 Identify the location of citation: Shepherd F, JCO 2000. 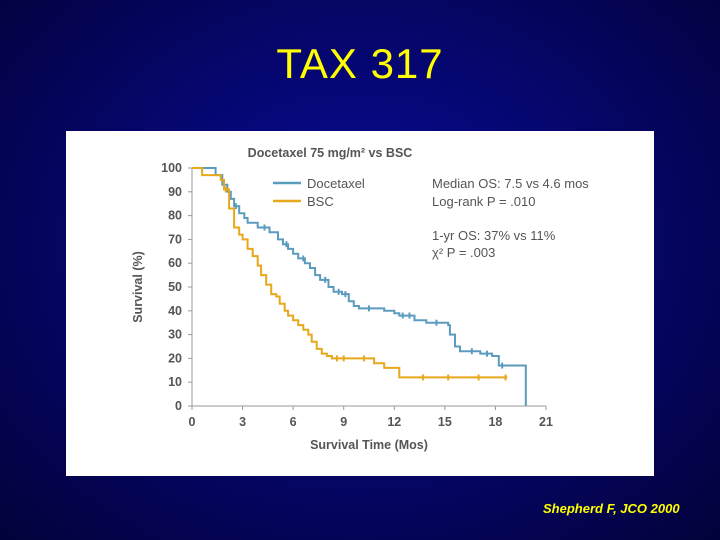
(611, 508).